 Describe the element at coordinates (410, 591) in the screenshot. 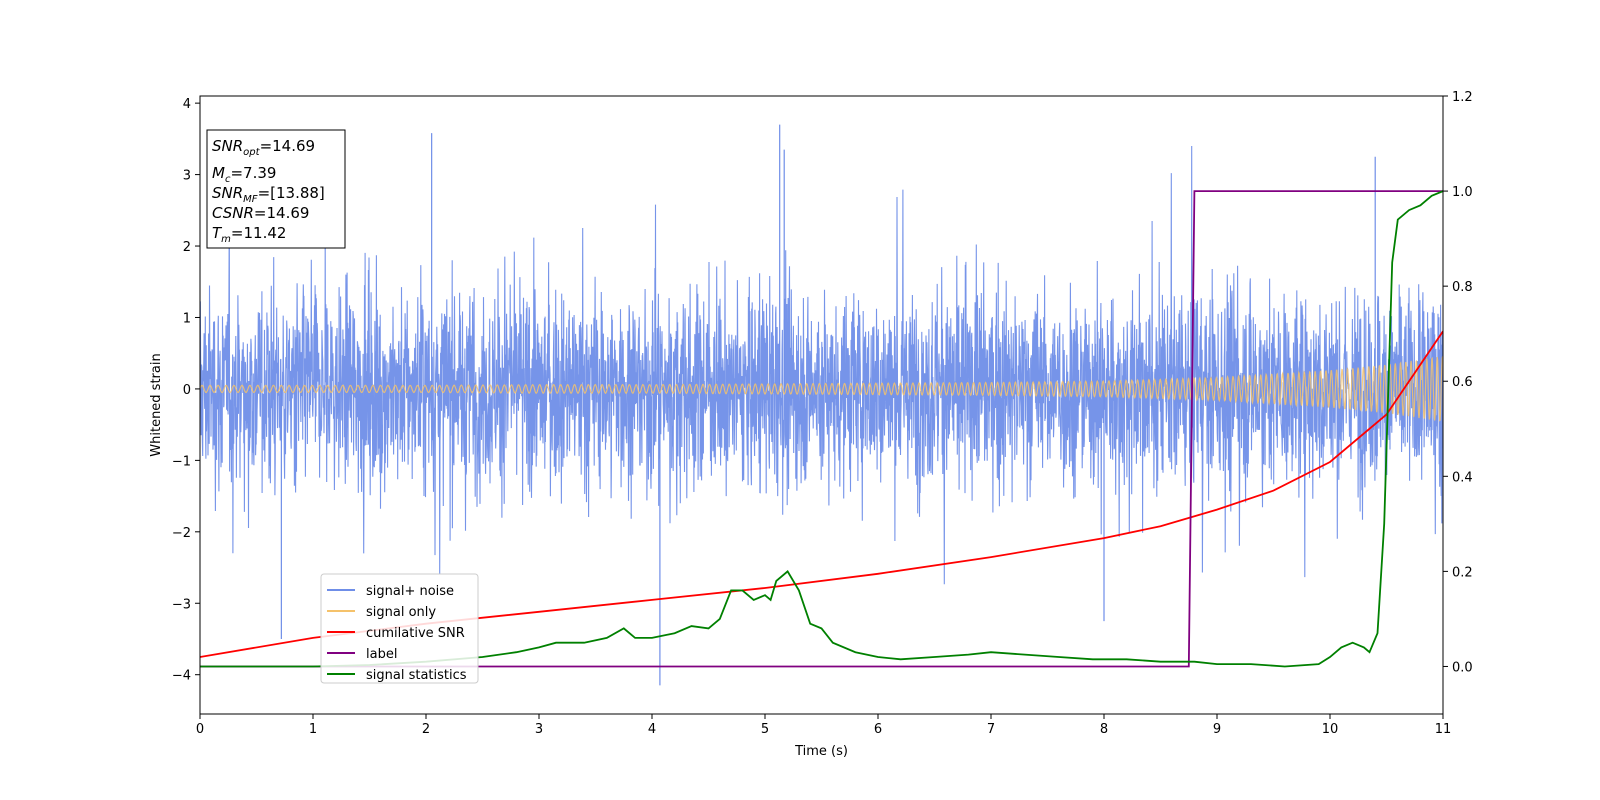

I see `legend-entry-label: signal+ noise` at that location.